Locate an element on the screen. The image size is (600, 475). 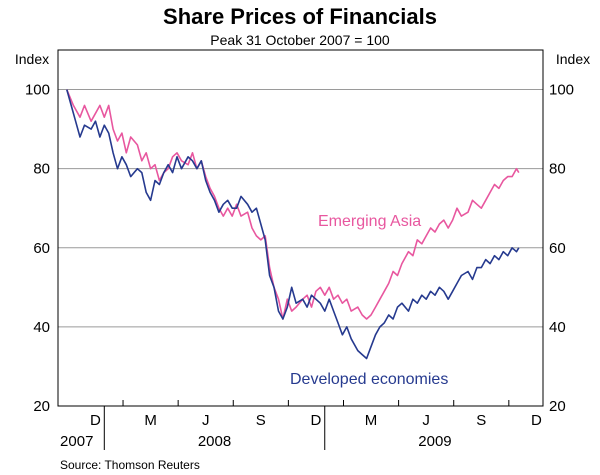
source-note: Source: Thomson Reuters is located at coordinates (130, 465).